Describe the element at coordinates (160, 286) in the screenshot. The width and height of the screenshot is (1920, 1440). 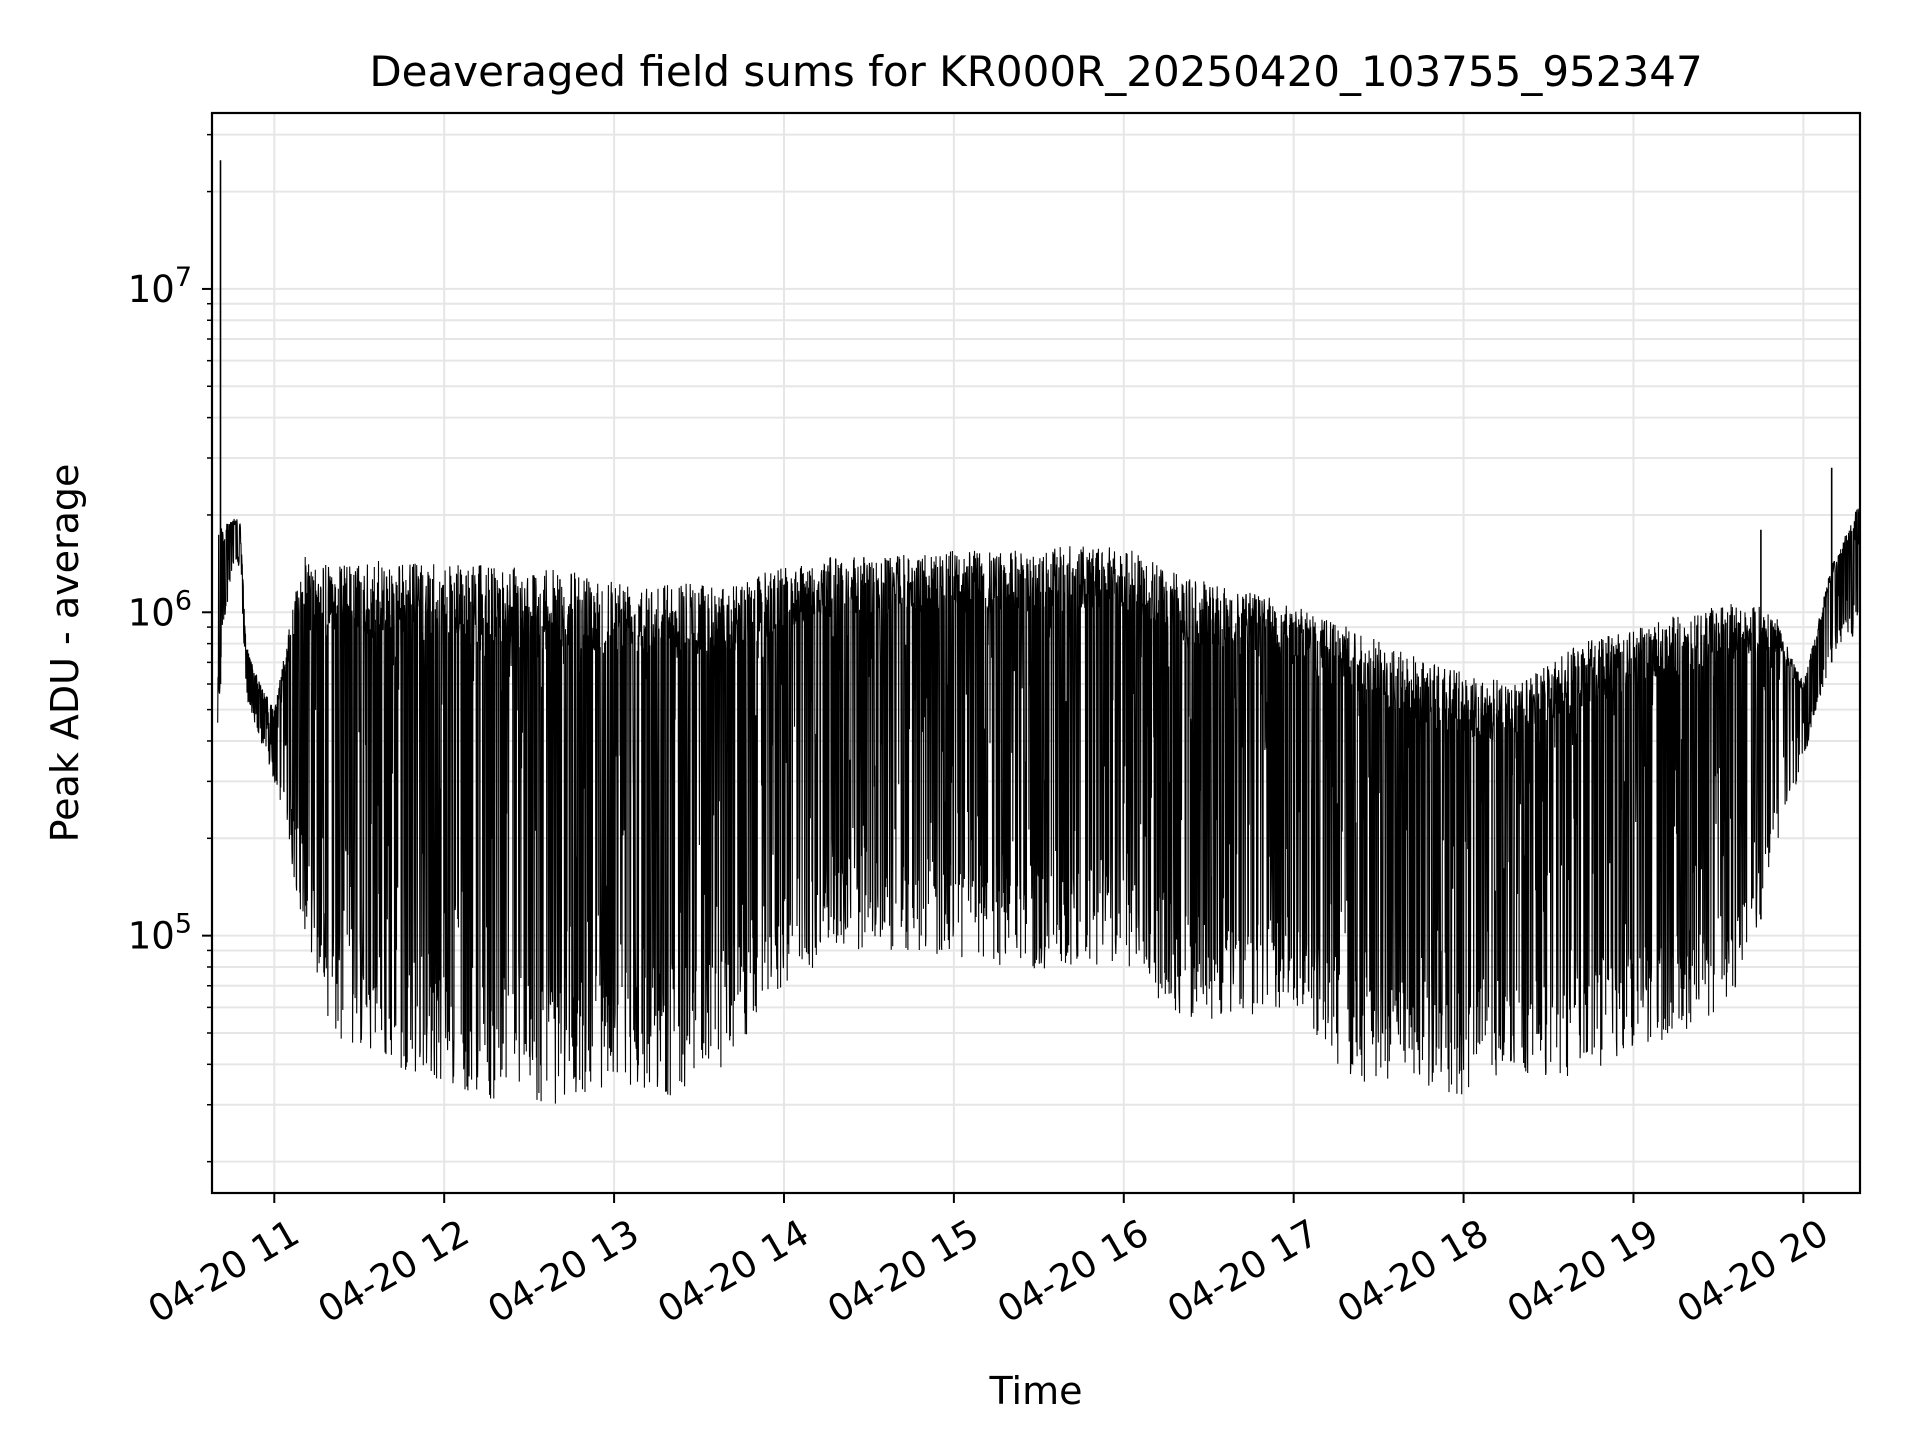
I see `y-tick-label: 10⁷` at that location.